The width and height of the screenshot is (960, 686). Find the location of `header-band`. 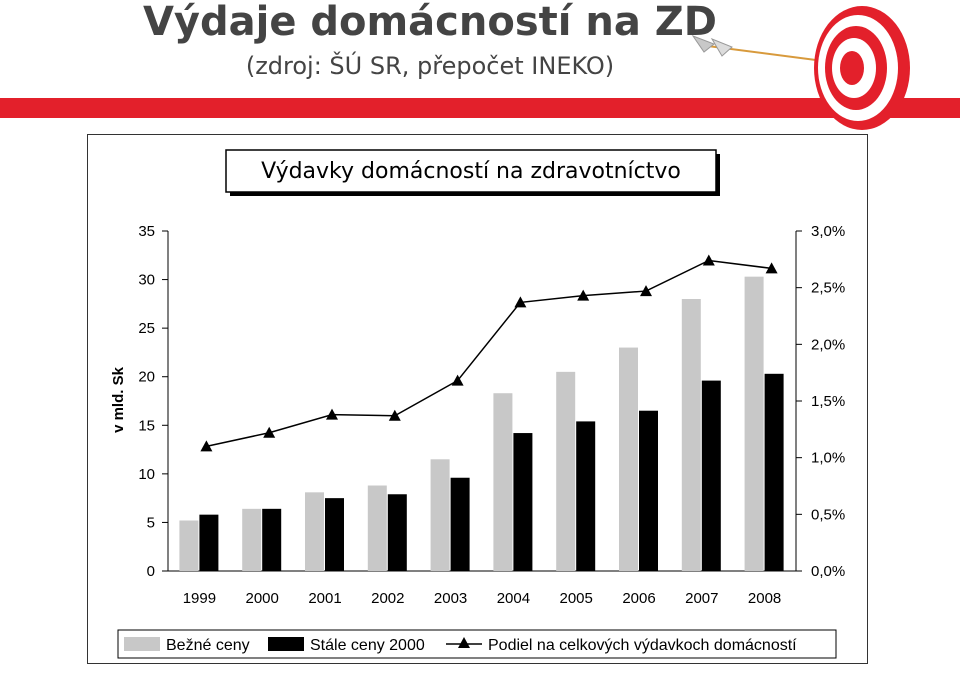

header-band is located at coordinates (480, 108).